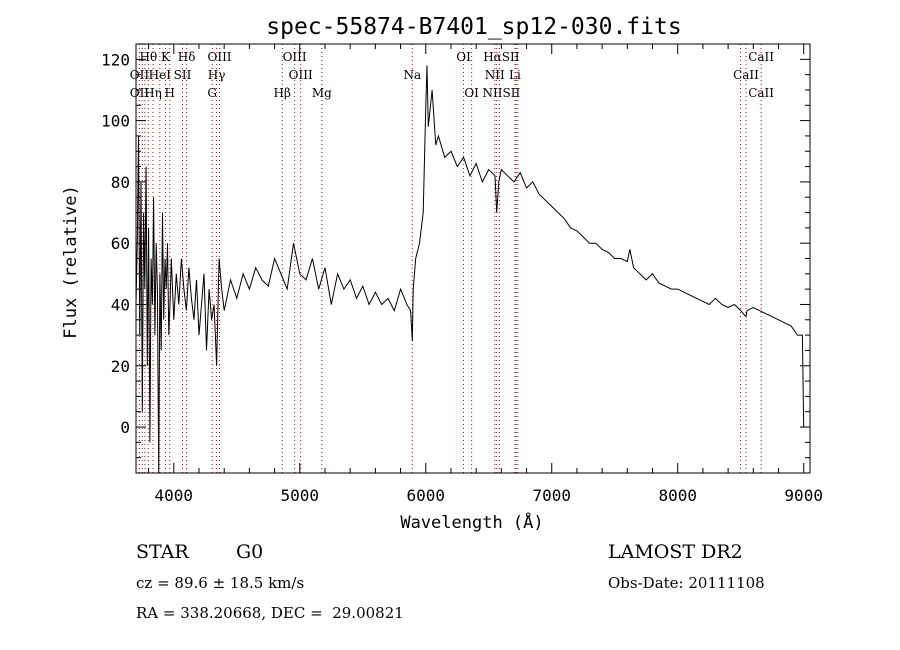 The height and width of the screenshot is (650, 900). Describe the element at coordinates (250, 552) in the screenshot. I see `object-subclass-label: G0` at that location.